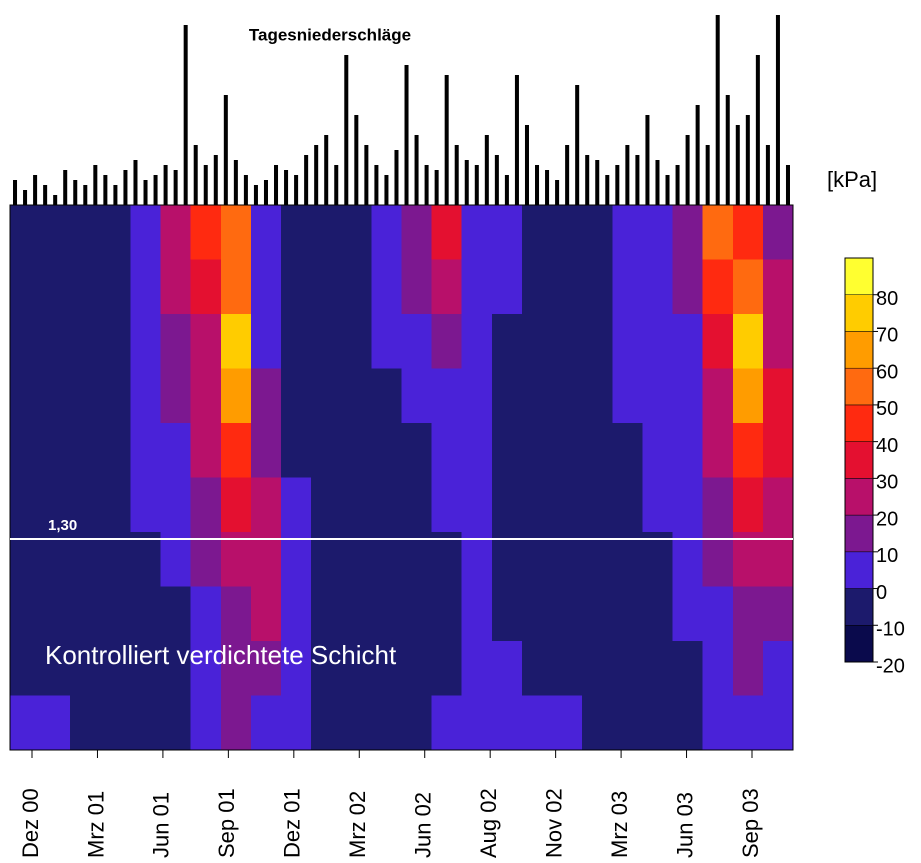  I want to click on x-tick-label: Sep 03, so click(750, 823).